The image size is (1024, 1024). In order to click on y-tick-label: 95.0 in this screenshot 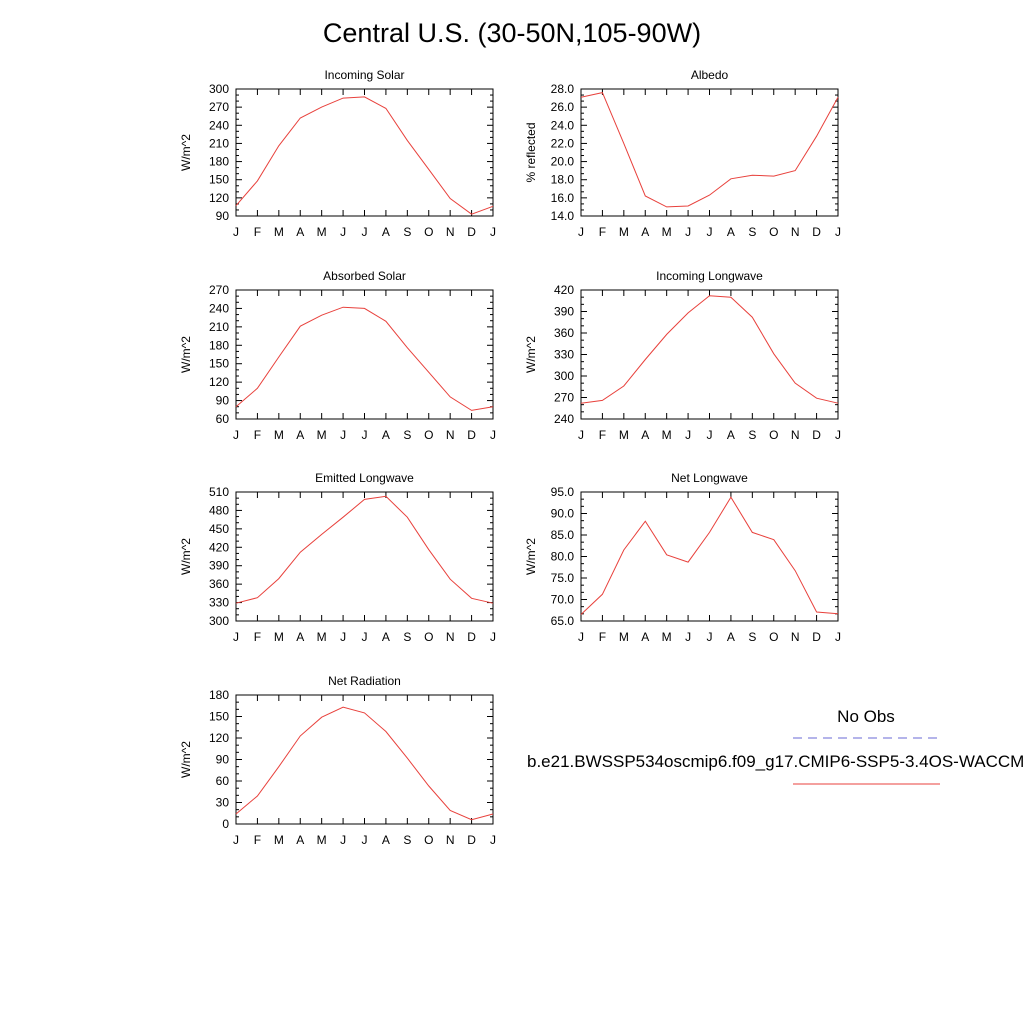, I will do `click(563, 492)`.